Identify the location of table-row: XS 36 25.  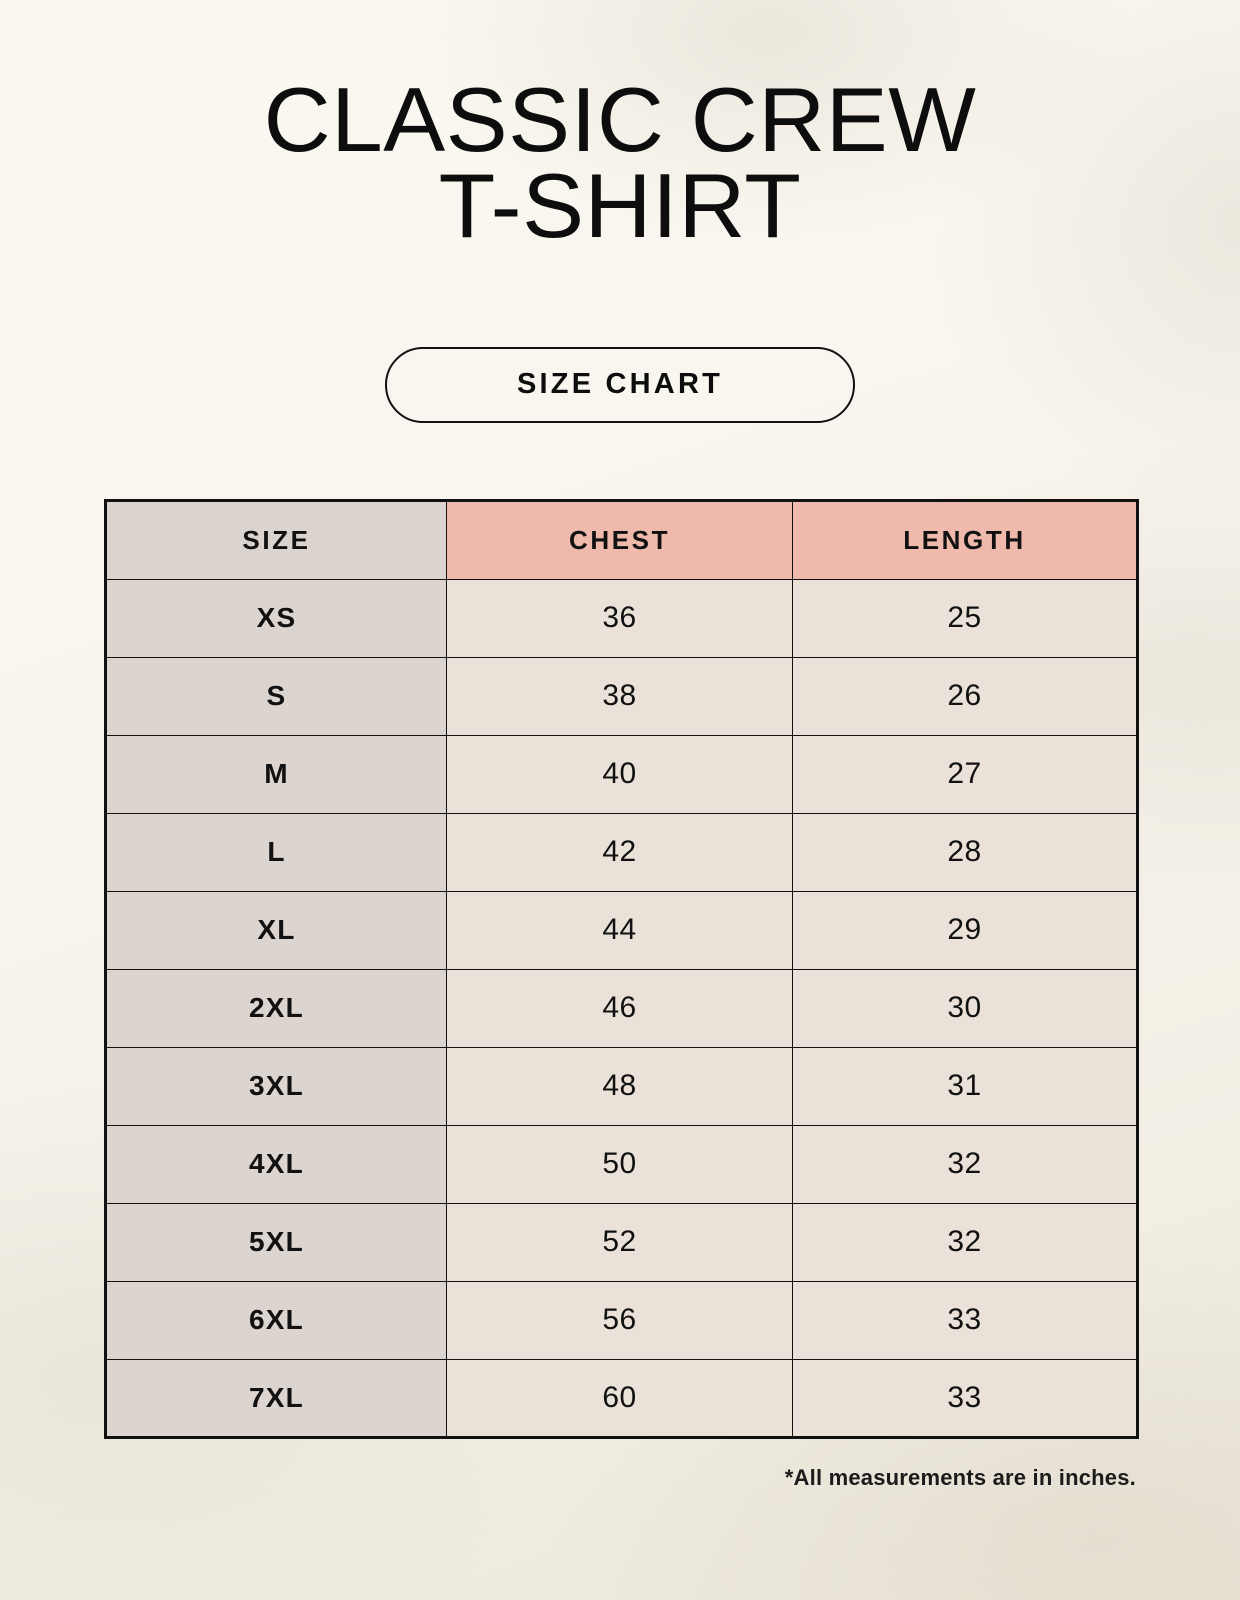
(621, 618).